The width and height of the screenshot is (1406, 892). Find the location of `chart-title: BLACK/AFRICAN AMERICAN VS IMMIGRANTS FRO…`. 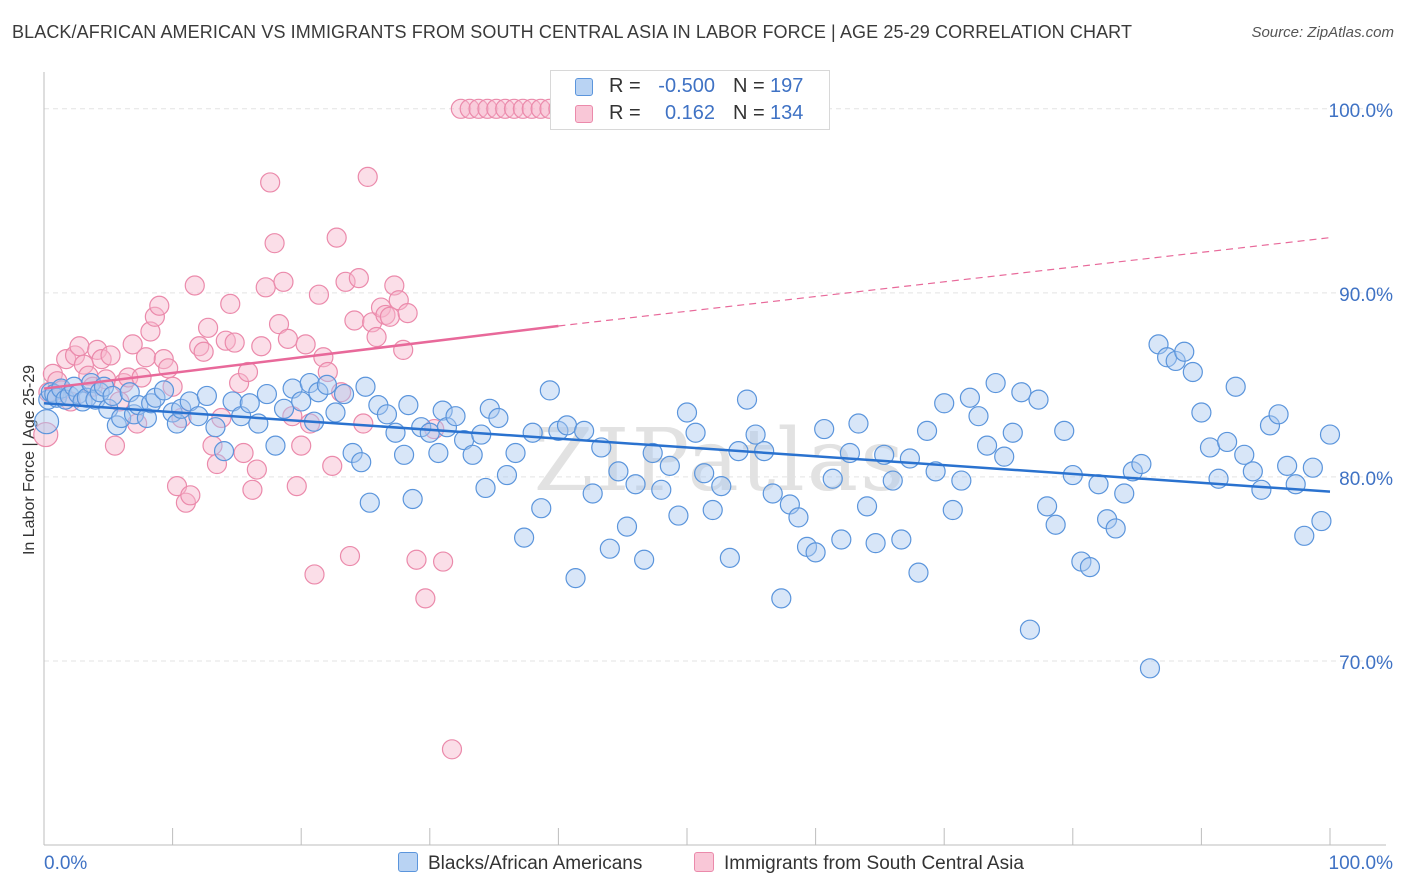

chart-title: BLACK/AFRICAN AMERICAN VS IMMIGRANTS FRO… is located at coordinates (572, 32).